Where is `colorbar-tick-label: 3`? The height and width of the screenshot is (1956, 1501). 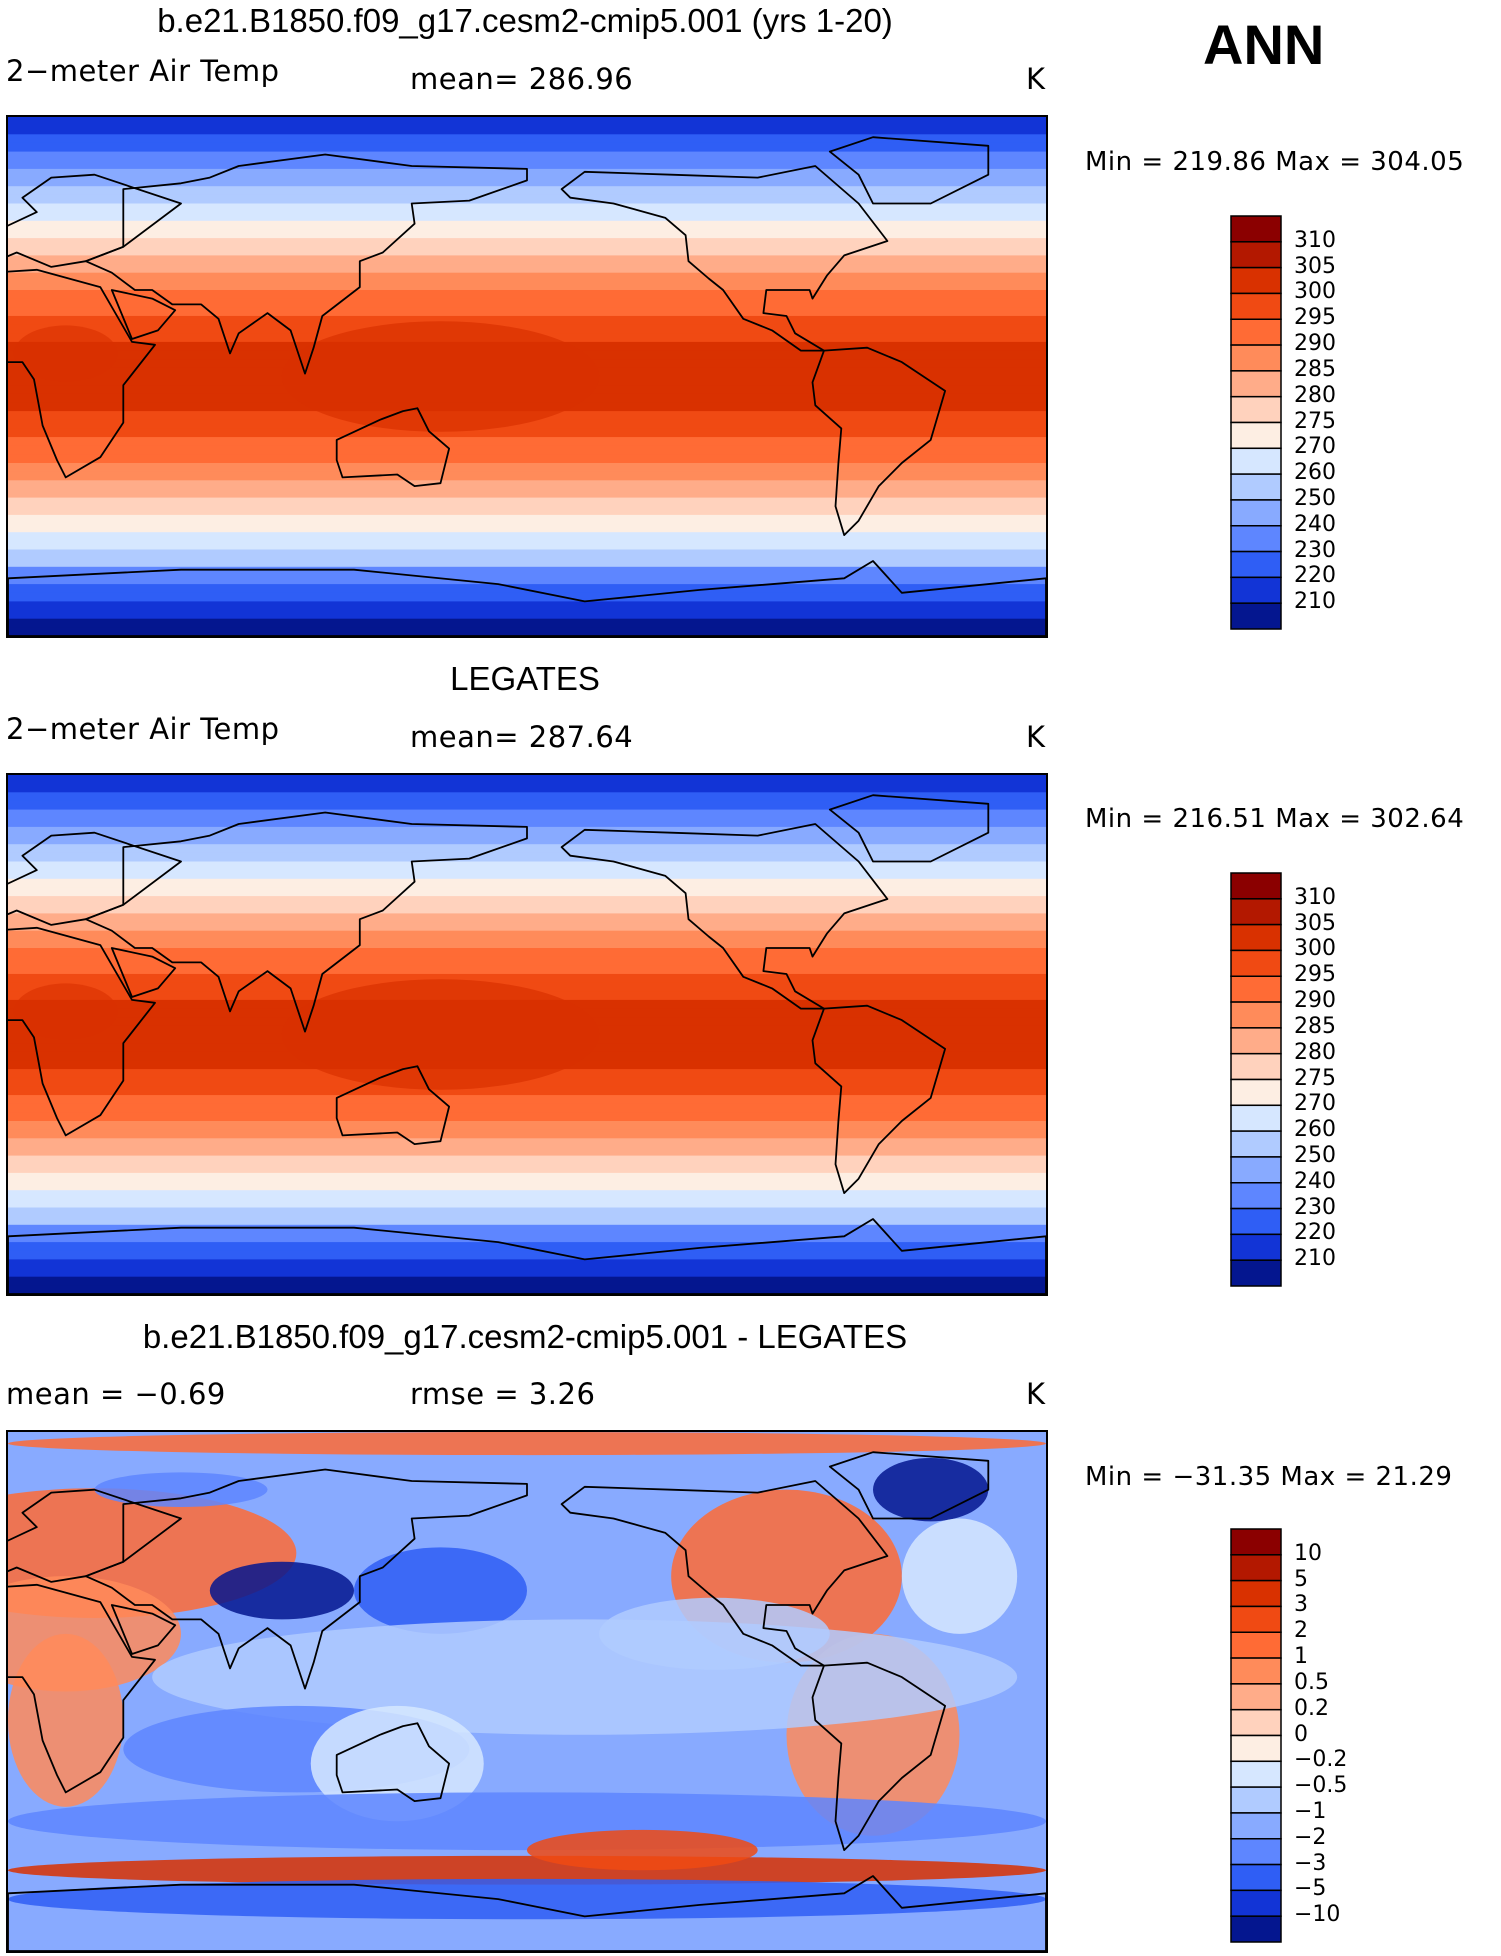 colorbar-tick-label: 3 is located at coordinates (1301, 1605).